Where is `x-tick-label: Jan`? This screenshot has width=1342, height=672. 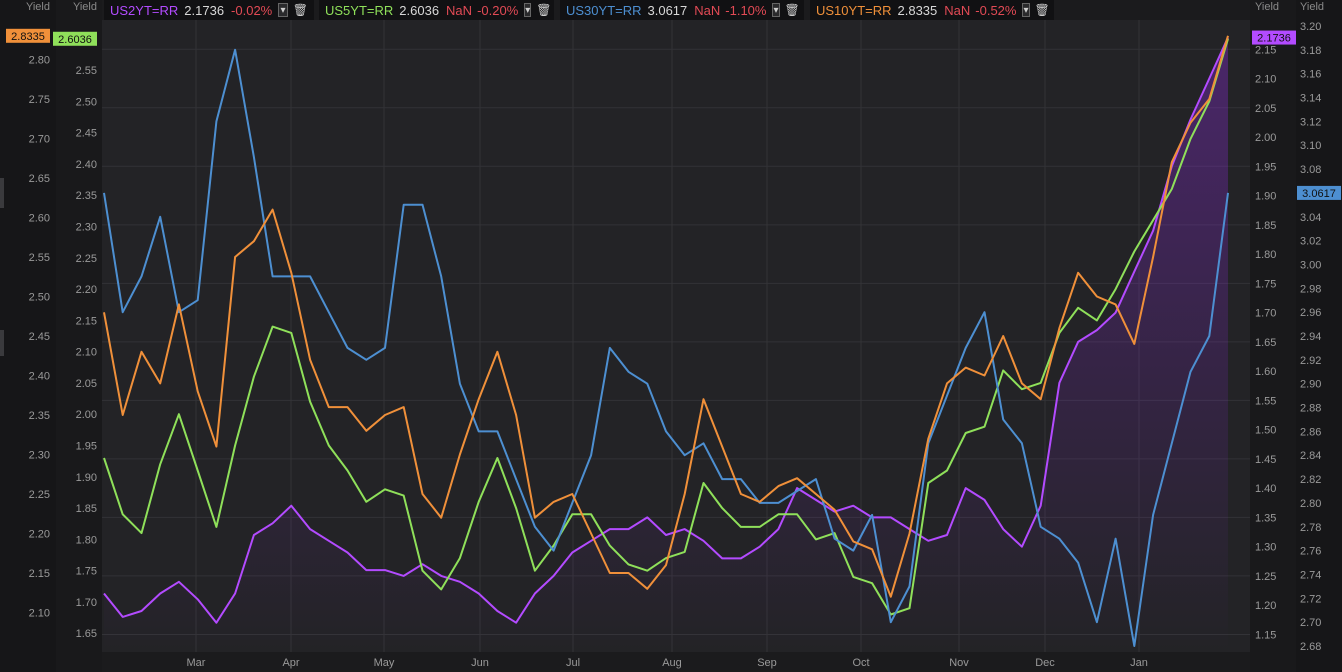
x-tick-label: Jan is located at coordinates (1139, 663).